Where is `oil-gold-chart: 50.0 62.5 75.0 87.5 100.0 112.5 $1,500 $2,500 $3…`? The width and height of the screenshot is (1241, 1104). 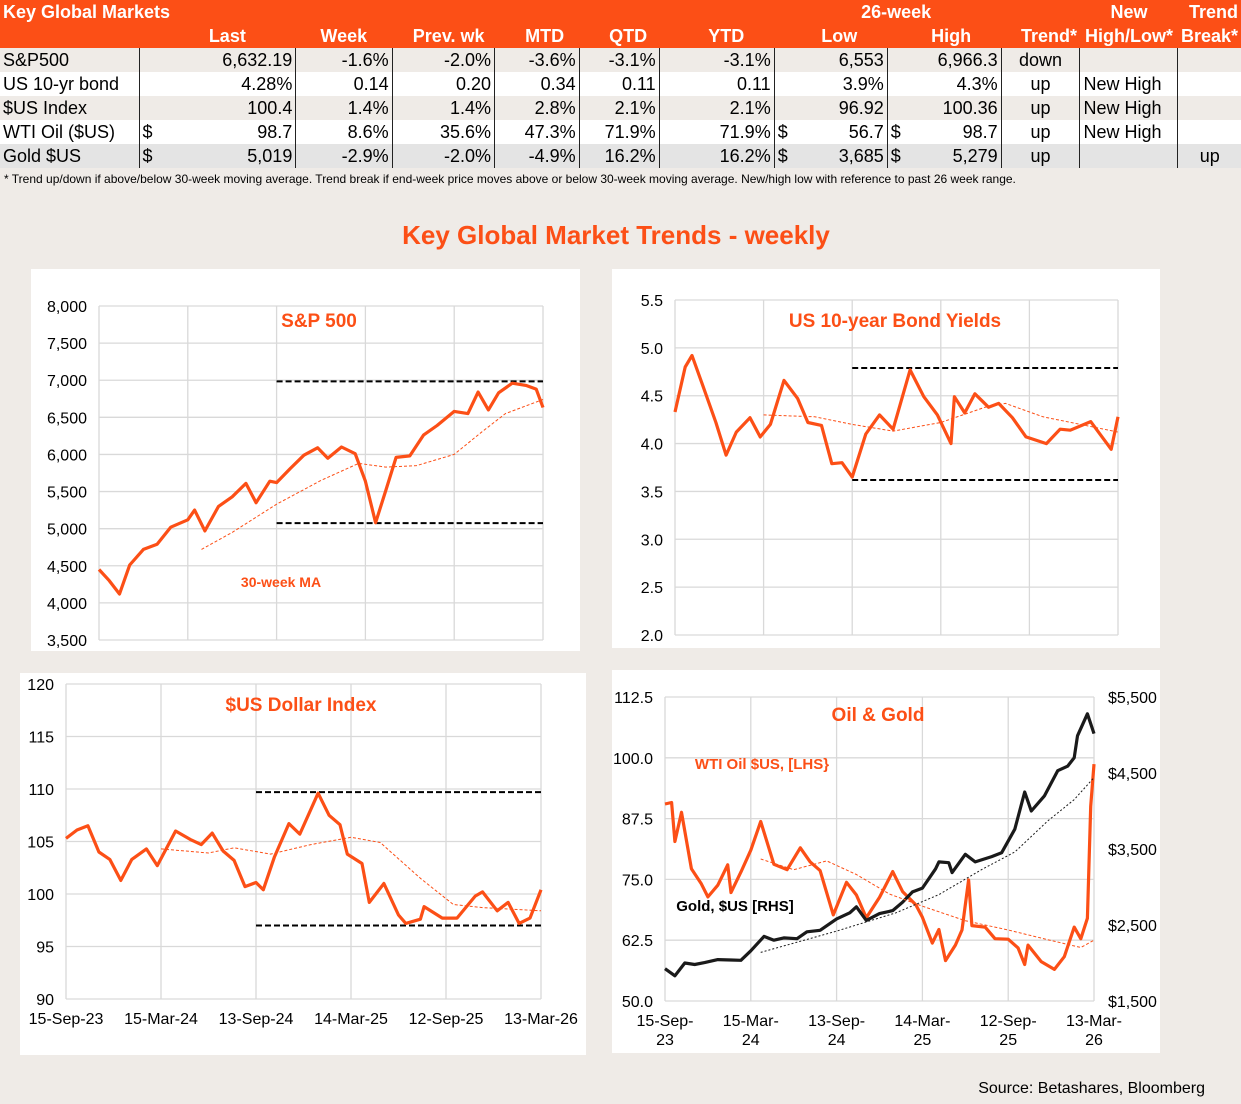
oil-gold-chart: 50.0 62.5 75.0 87.5 100.0 112.5 $1,500 $2,500 $3… is located at coordinates (885, 869).